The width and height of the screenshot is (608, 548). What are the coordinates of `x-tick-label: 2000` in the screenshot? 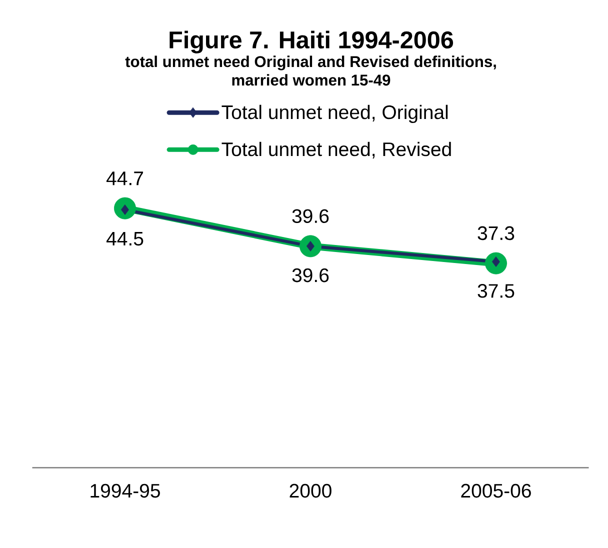 It's located at (311, 491).